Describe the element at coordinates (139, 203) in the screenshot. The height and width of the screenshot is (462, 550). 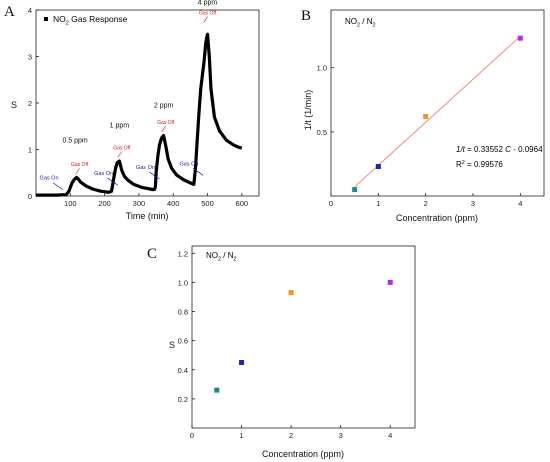
I see `x-tick-label: 300` at that location.